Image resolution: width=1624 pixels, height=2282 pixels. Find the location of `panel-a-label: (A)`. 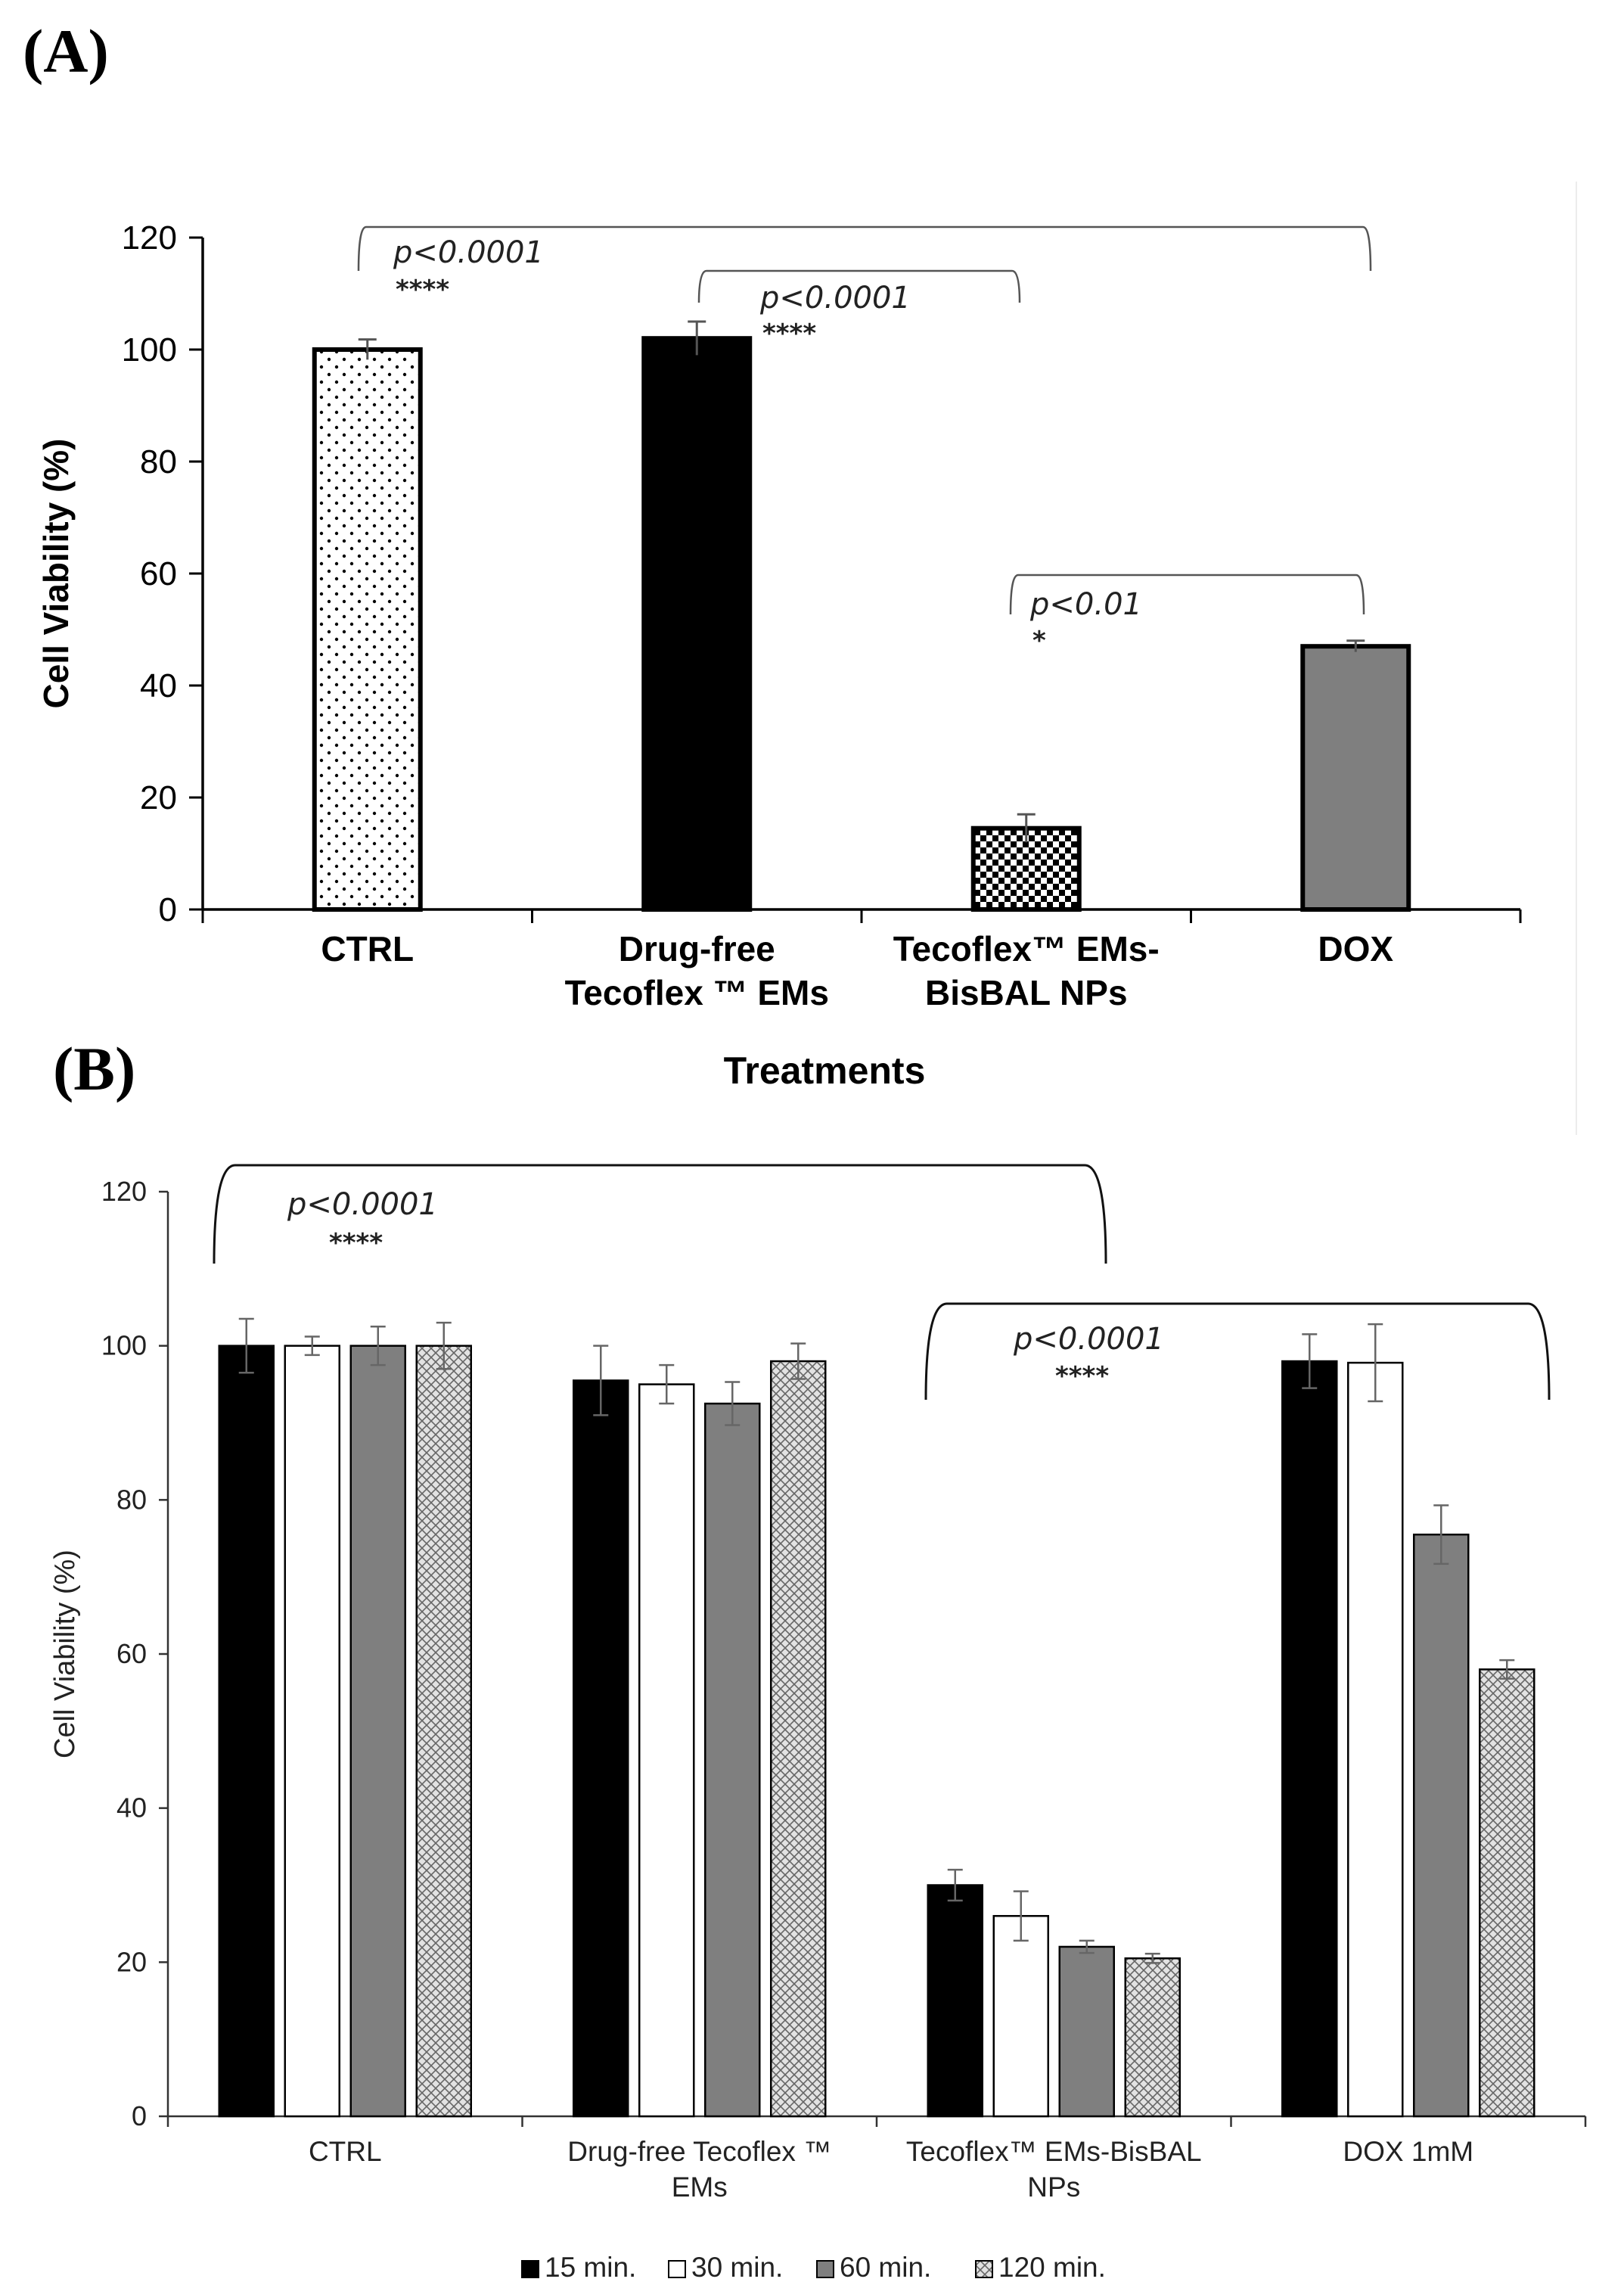

panel-a-label: (A) is located at coordinates (66, 51).